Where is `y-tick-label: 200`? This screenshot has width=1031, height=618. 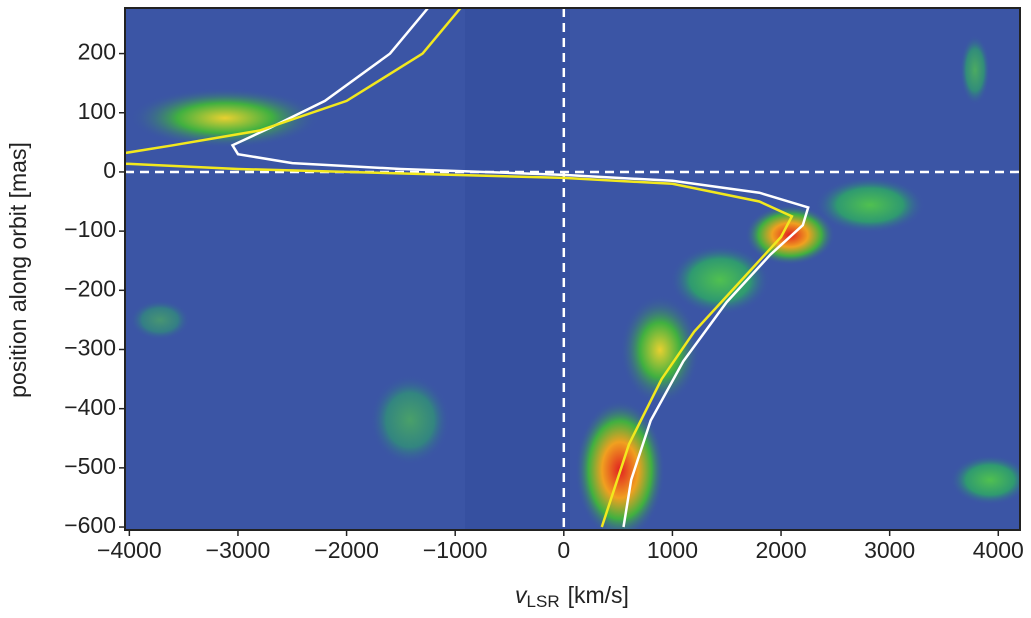
y-tick-label: 200 is located at coordinates (97, 52).